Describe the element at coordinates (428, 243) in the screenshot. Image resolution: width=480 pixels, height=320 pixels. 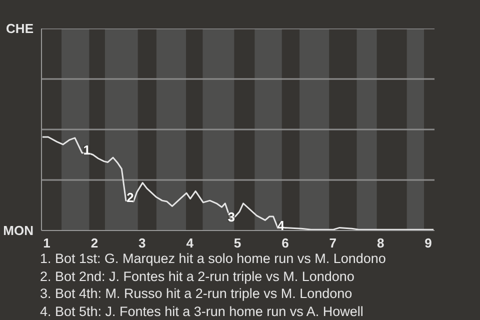
I see `x-tick-label: 9` at that location.